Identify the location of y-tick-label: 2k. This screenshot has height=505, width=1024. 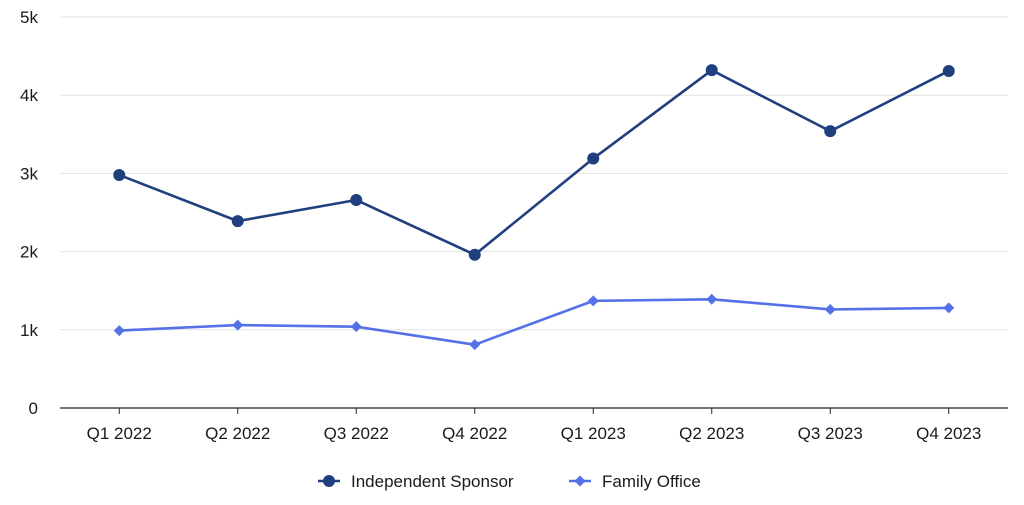
(29, 252).